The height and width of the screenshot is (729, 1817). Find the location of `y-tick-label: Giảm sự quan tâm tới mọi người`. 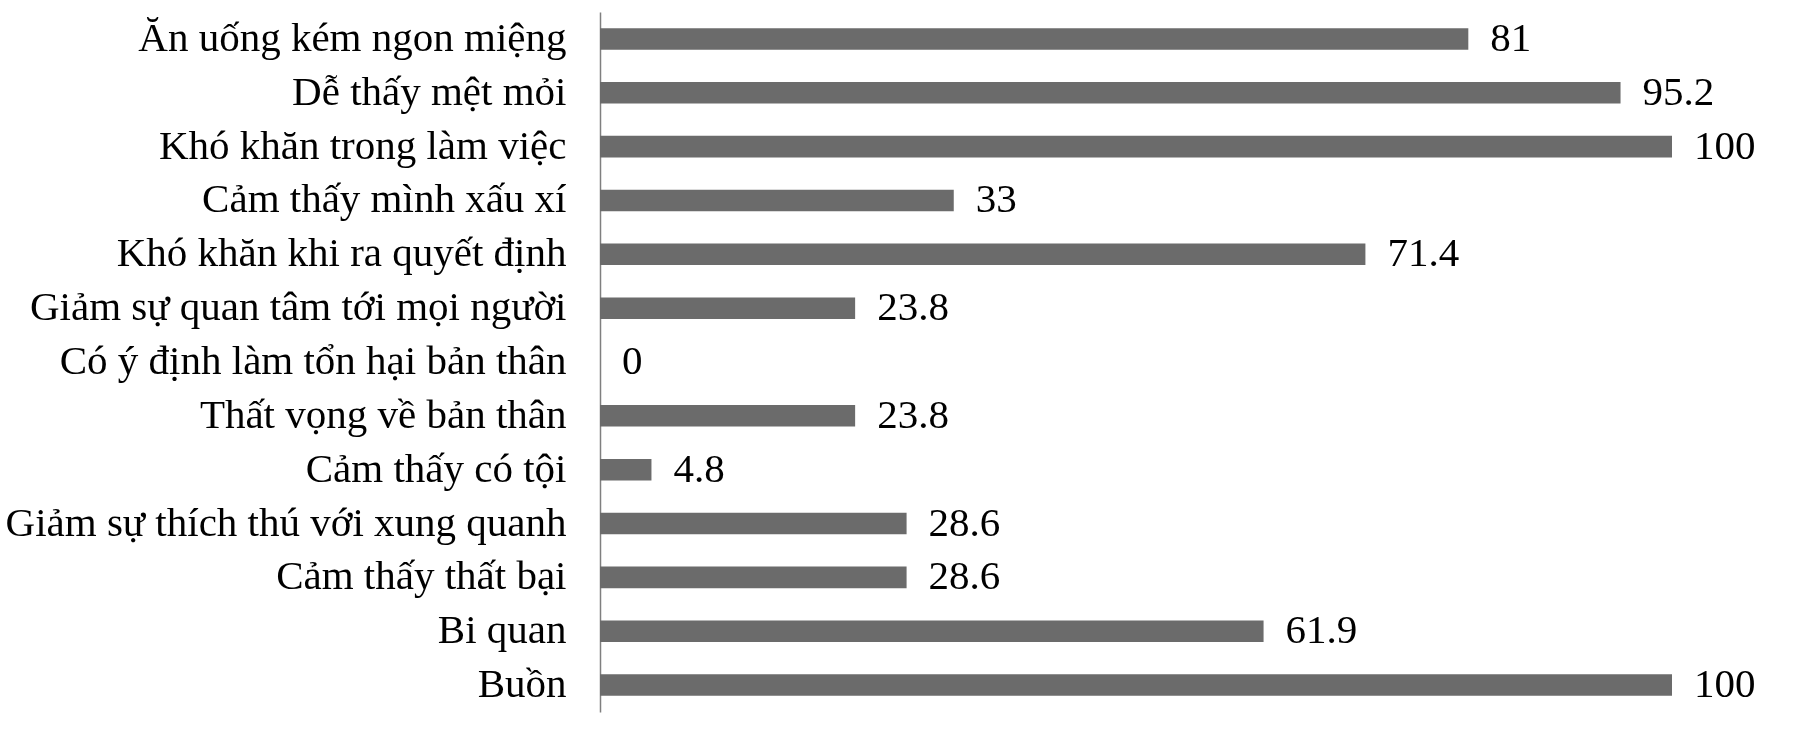

y-tick-label: Giảm sự quan tâm tới mọi người is located at coordinates (298, 306).